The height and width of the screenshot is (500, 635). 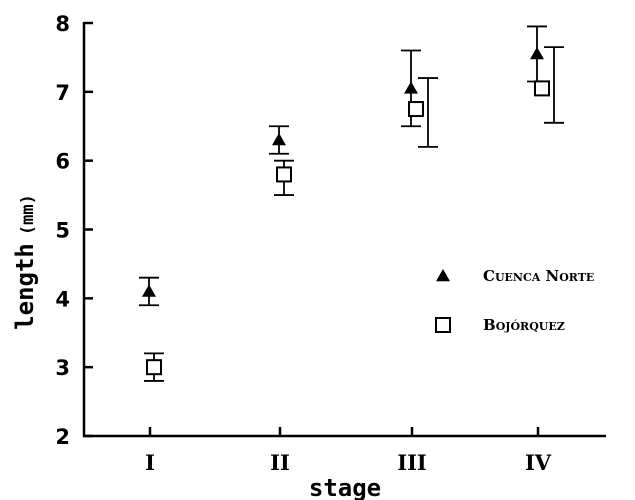 I want to click on y-axis-label-unit: (mm), so click(x=28, y=214).